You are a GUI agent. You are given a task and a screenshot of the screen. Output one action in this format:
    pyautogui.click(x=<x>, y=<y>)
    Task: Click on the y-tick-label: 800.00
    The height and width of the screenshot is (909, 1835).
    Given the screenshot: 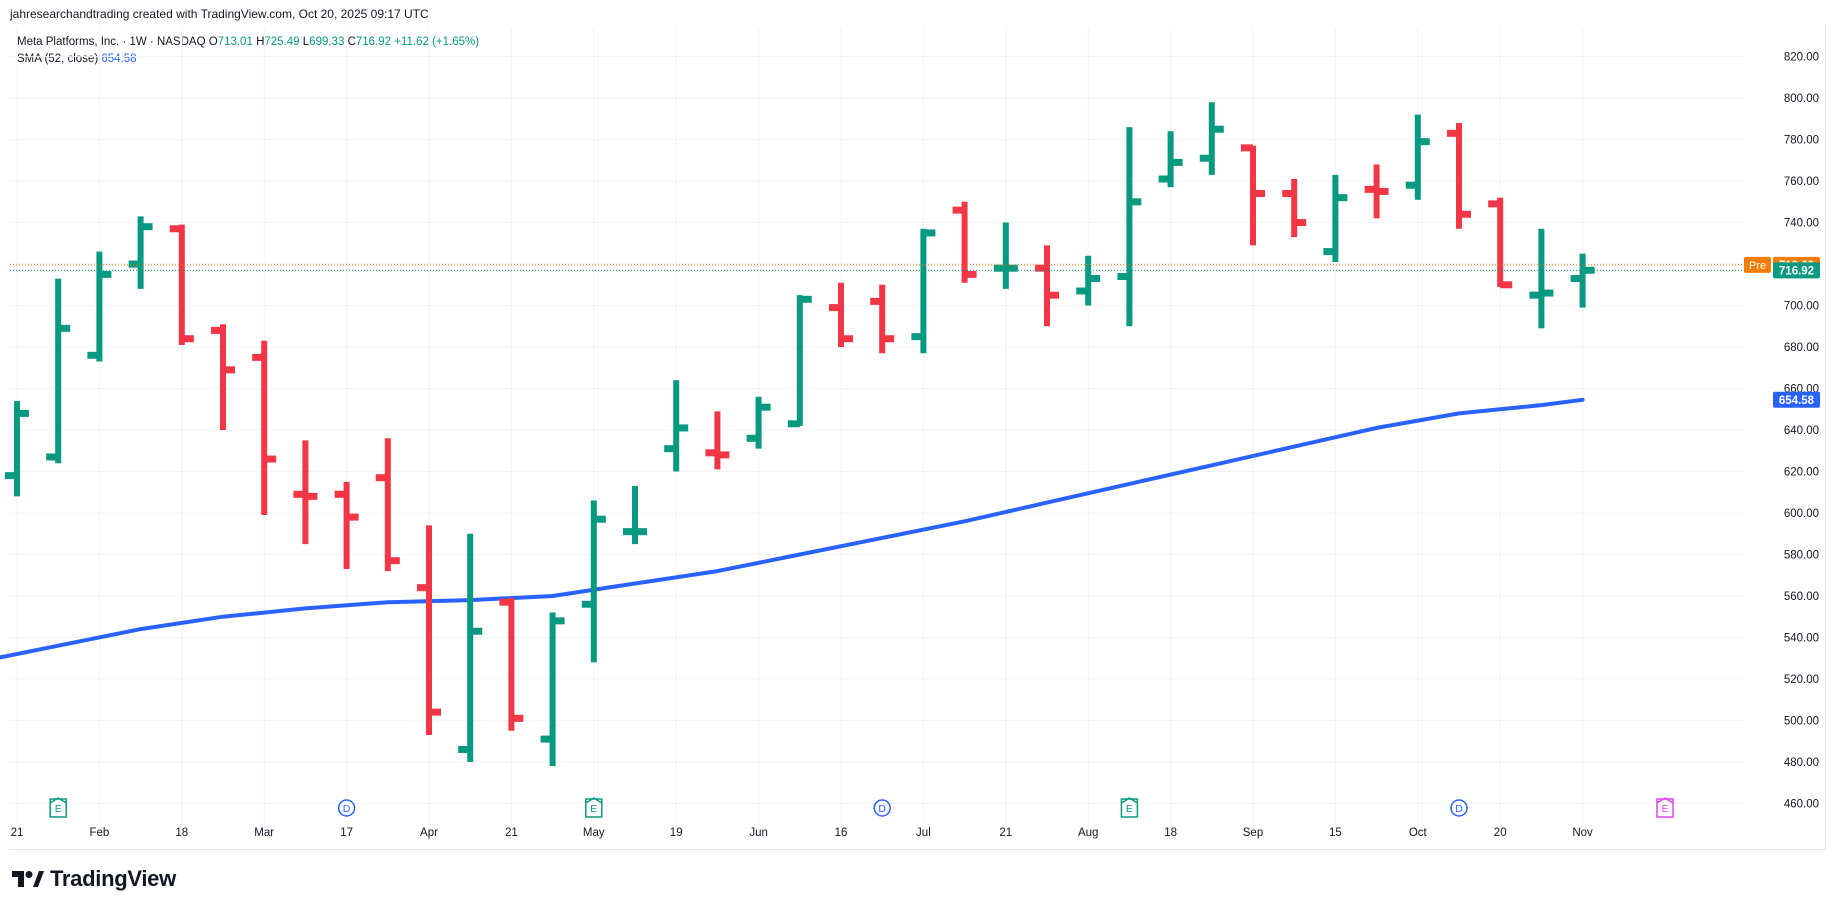 What is the action you would take?
    pyautogui.click(x=1801, y=99)
    